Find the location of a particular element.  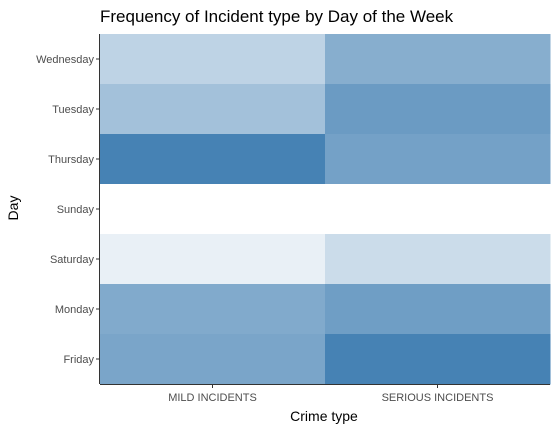

x-axis-title: Crime type is located at coordinates (324, 416).